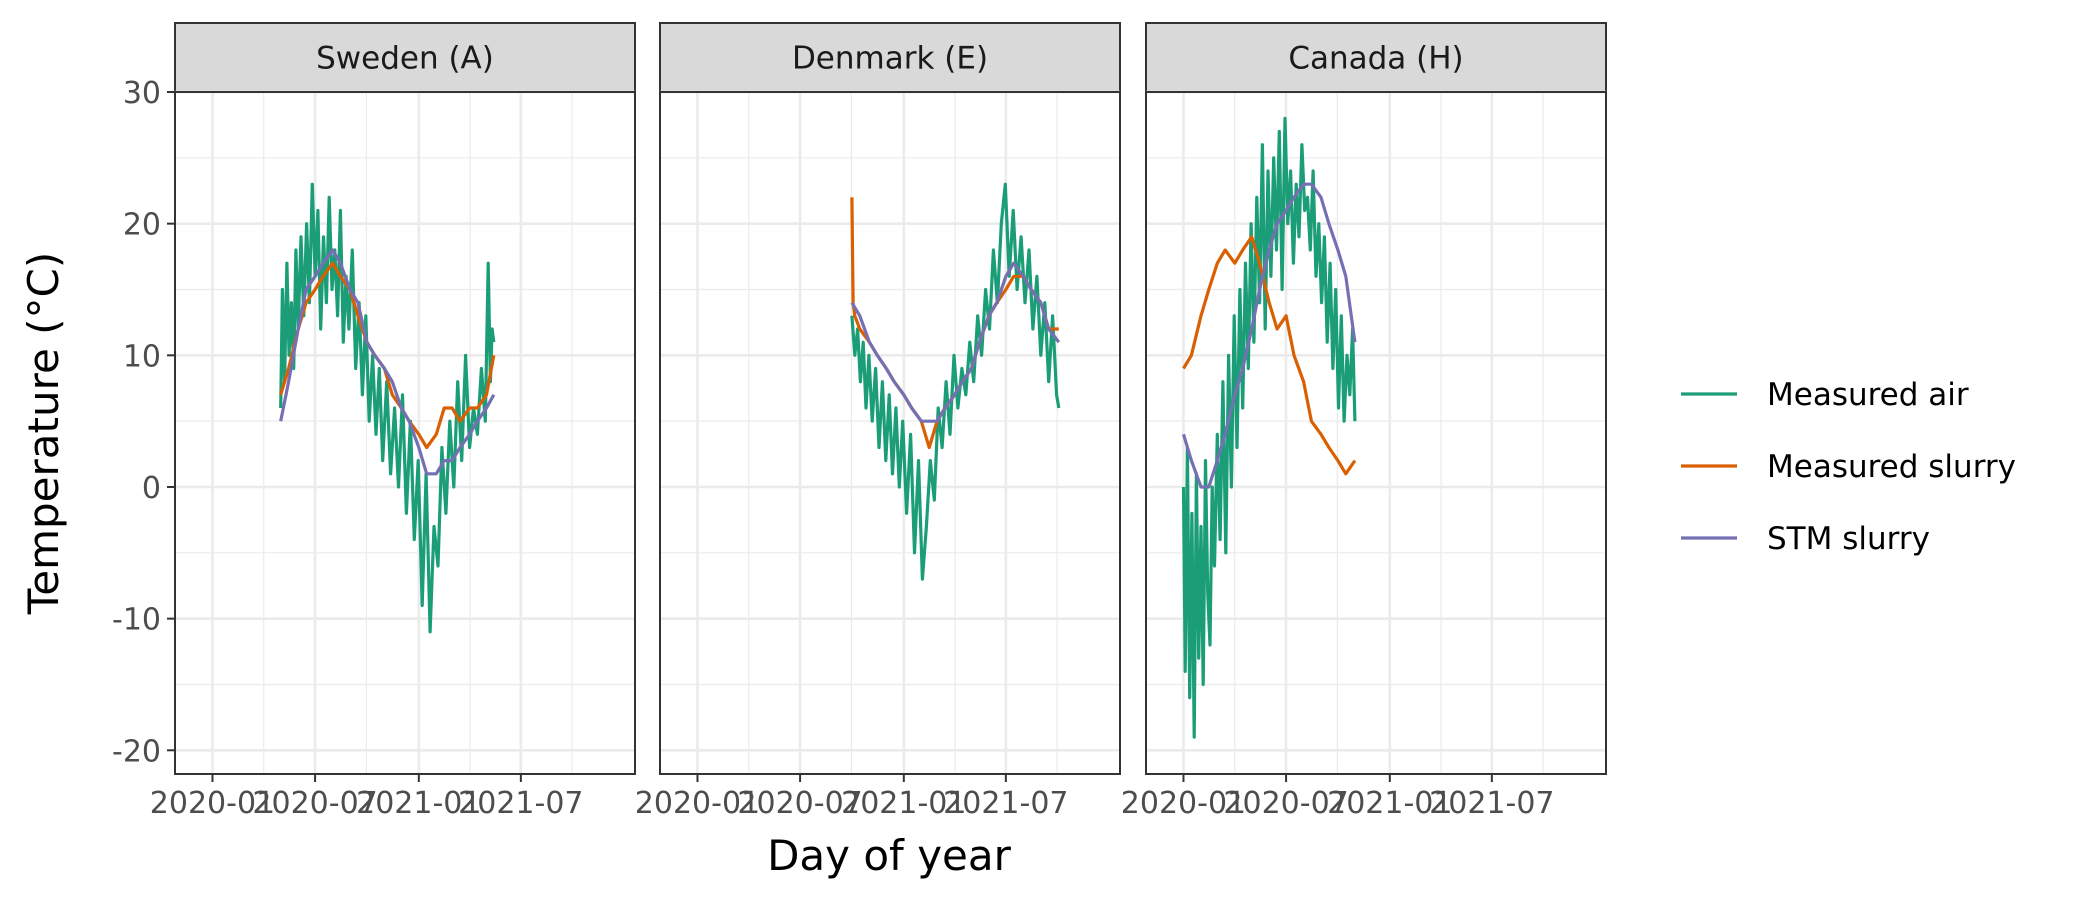 This screenshot has width=2100, height=900. What do you see at coordinates (142, 225) in the screenshot?
I see `y-tick-label: 20` at bounding box center [142, 225].